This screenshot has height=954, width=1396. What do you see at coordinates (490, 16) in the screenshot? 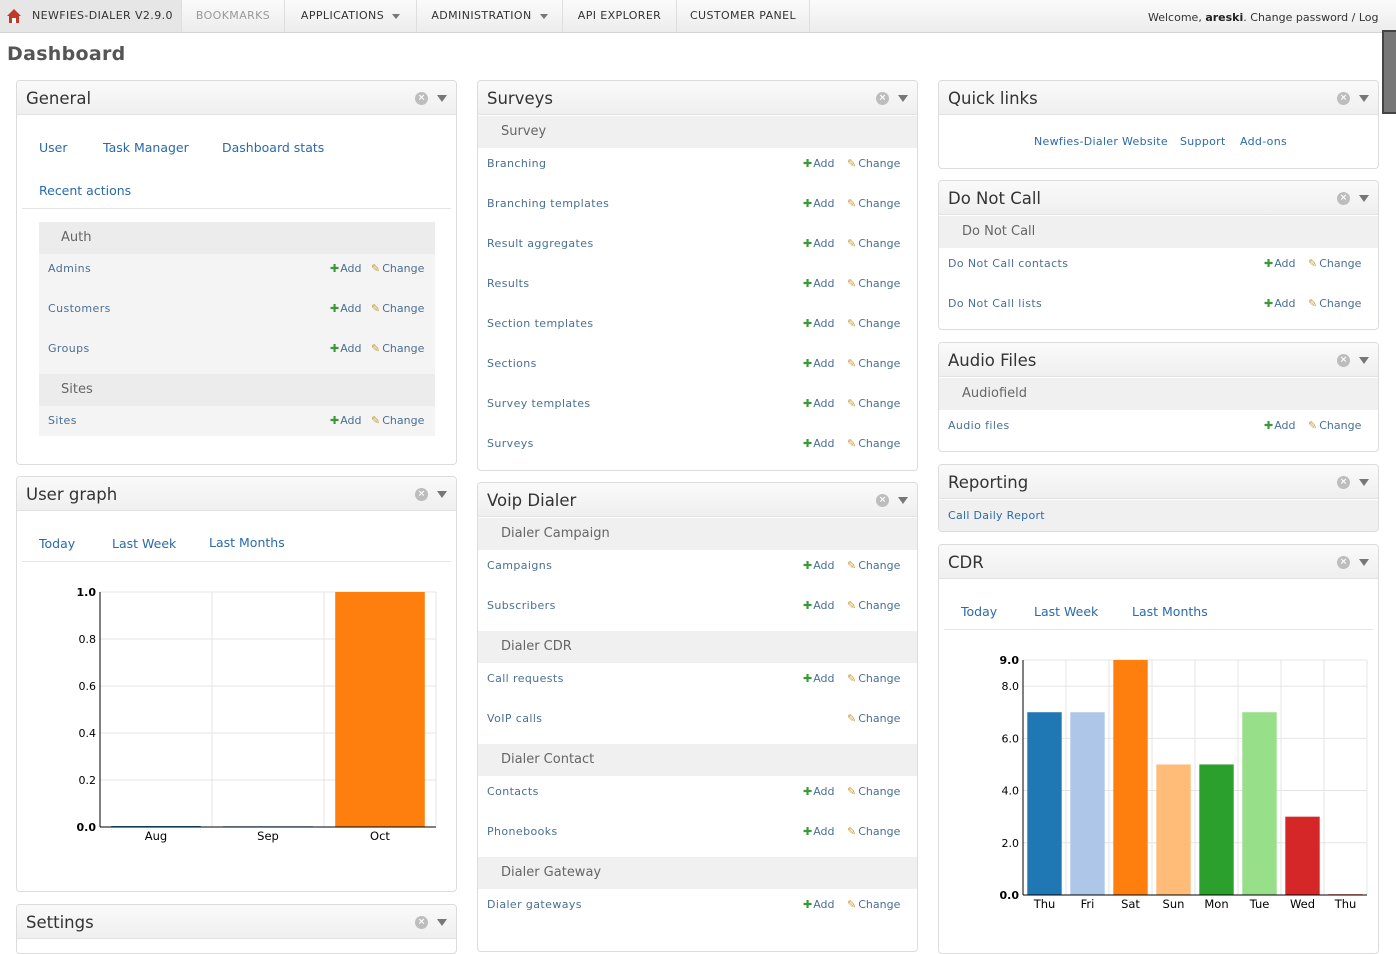
I see `nav-administration: ADMINISTRATION` at bounding box center [490, 16].